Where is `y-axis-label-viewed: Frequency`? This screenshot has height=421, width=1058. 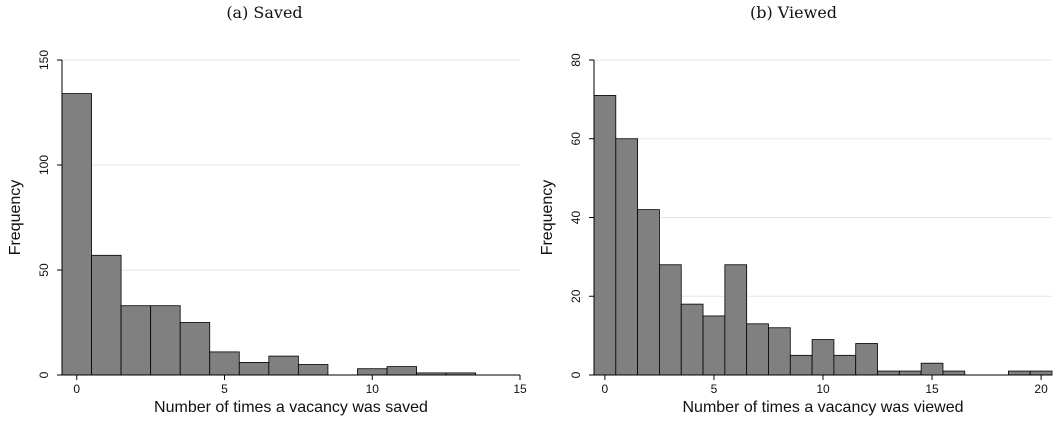 y-axis-label-viewed: Frequency is located at coordinates (547, 218).